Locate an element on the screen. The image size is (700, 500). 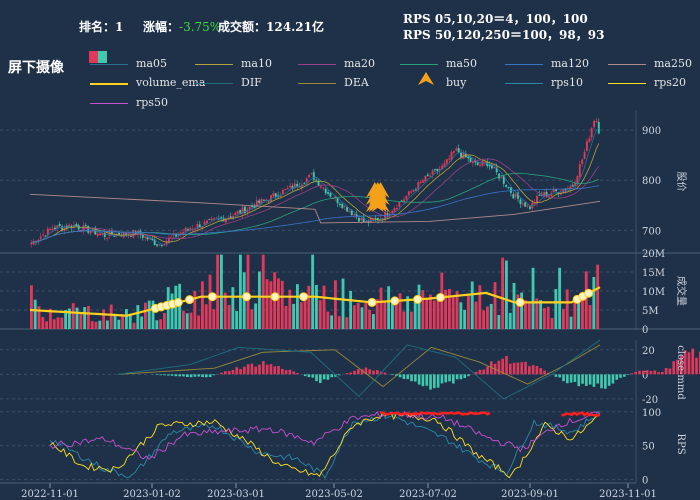
legend-label: DEA is located at coordinates (356, 82).